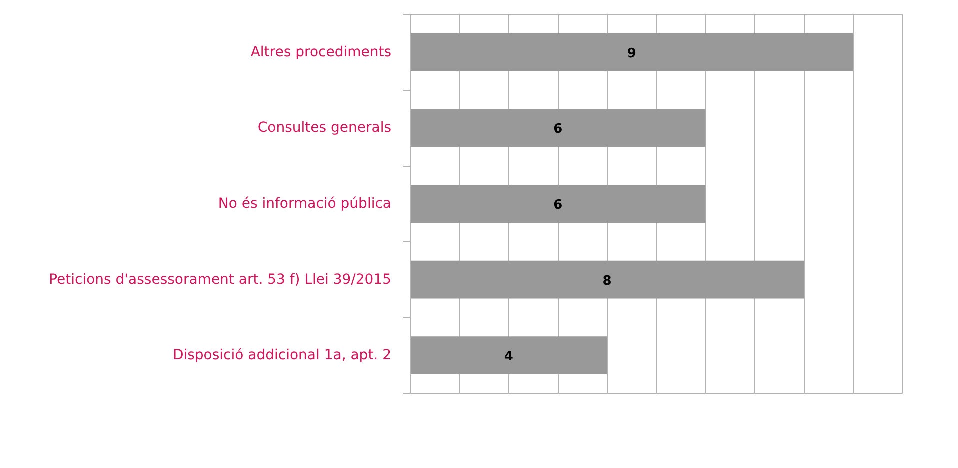 The image size is (958, 468). I want to click on y-tick-label: Disposició addicional 1a, apt. 2, so click(282, 356).